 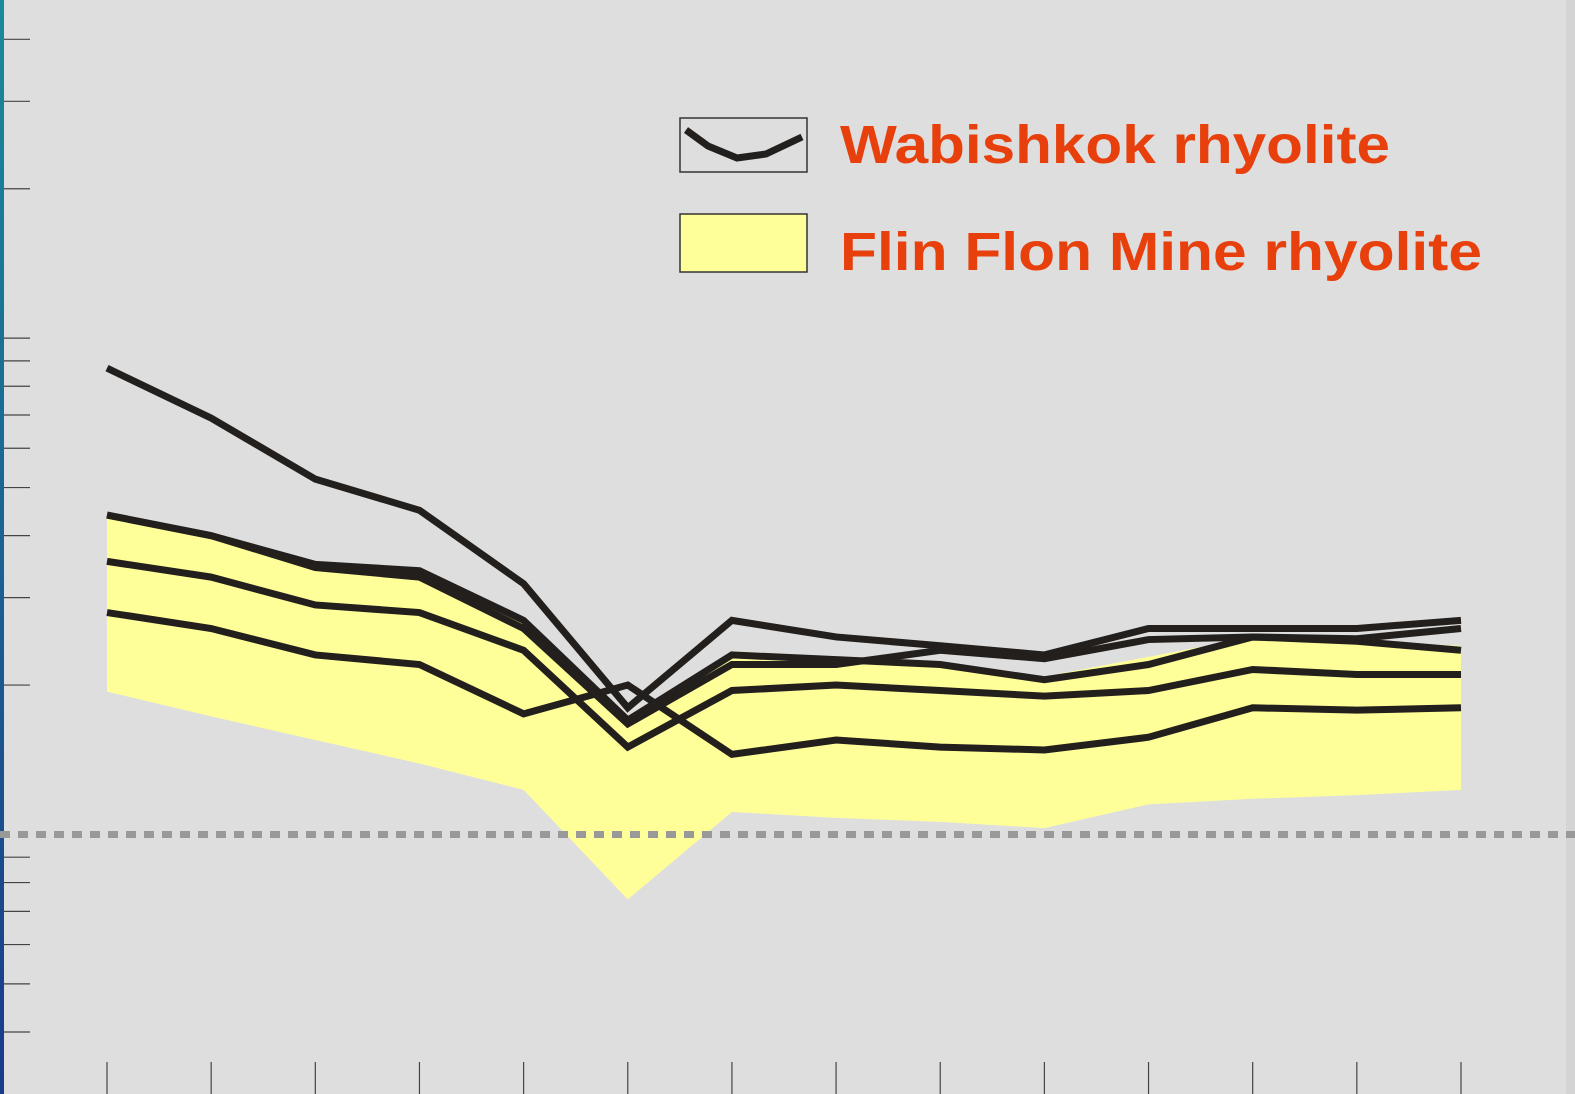 I want to click on slide-edge, so click(x=2, y=547).